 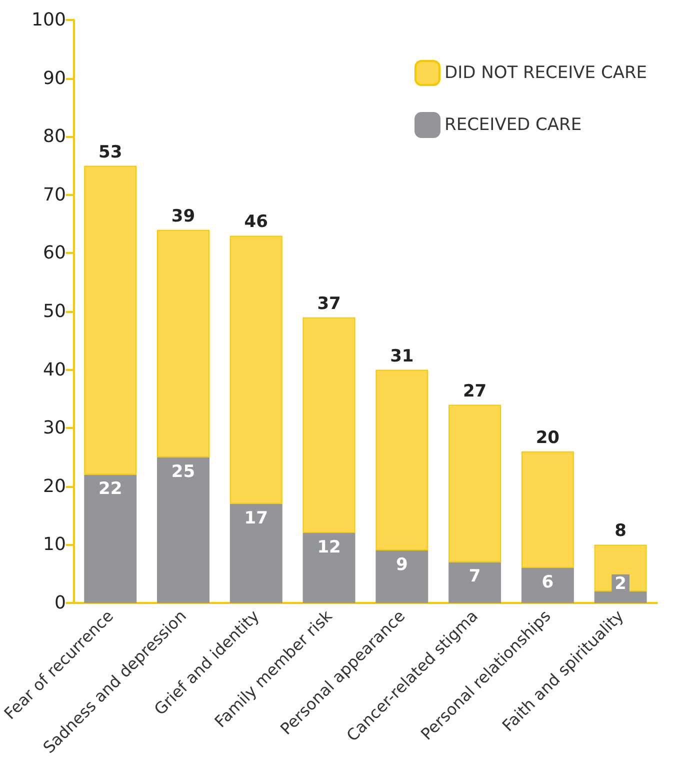 I want to click on y-tick-label: 50, so click(x=54, y=311).